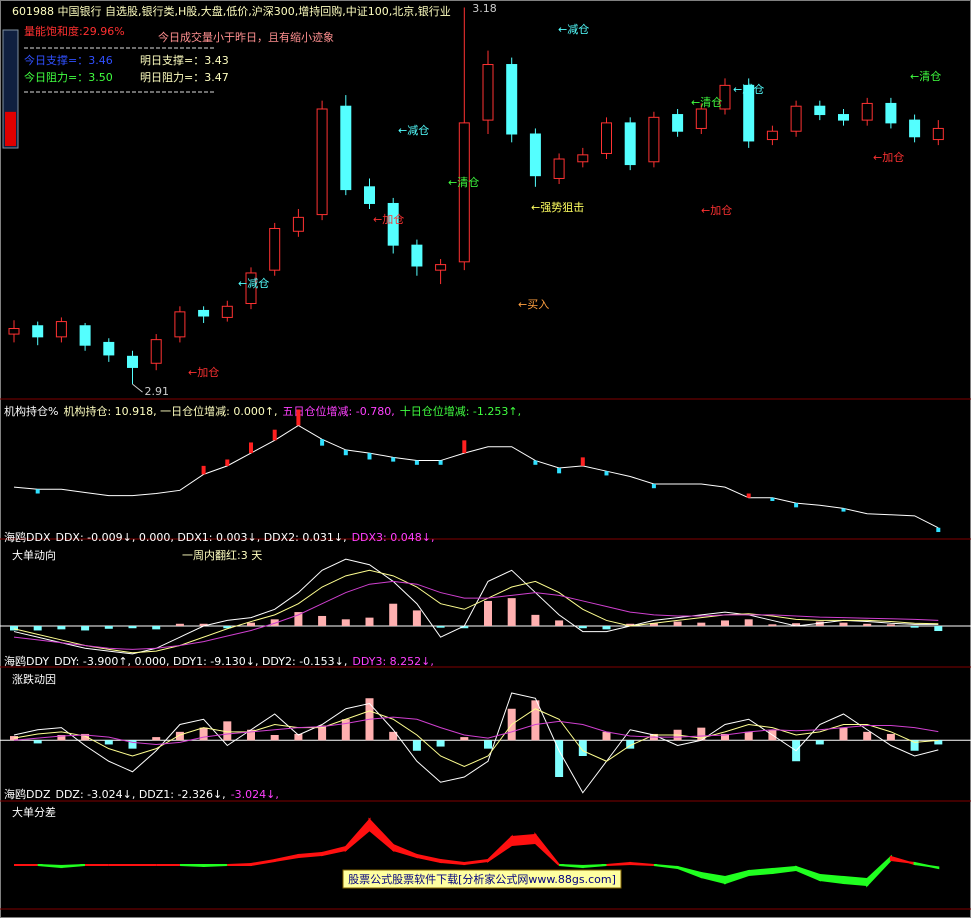  Describe the element at coordinates (157, 391) in the screenshot. I see `low-marker: 2.91` at that location.